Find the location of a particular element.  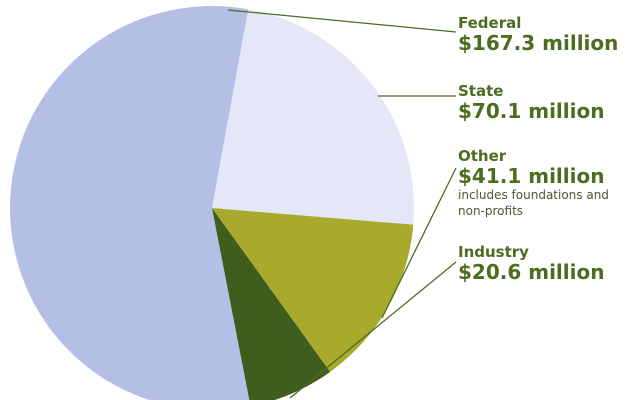

annotation: includes foundations and non-profits is located at coordinates (533, 203).